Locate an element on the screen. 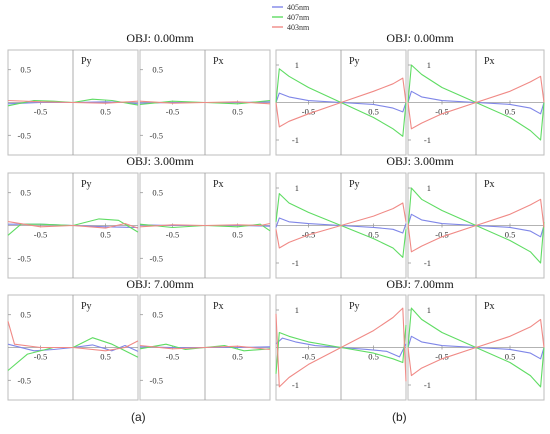 The width and height of the screenshot is (550, 434). panels_b-row1-title: OBJ: 3.00mm is located at coordinates (420, 161).